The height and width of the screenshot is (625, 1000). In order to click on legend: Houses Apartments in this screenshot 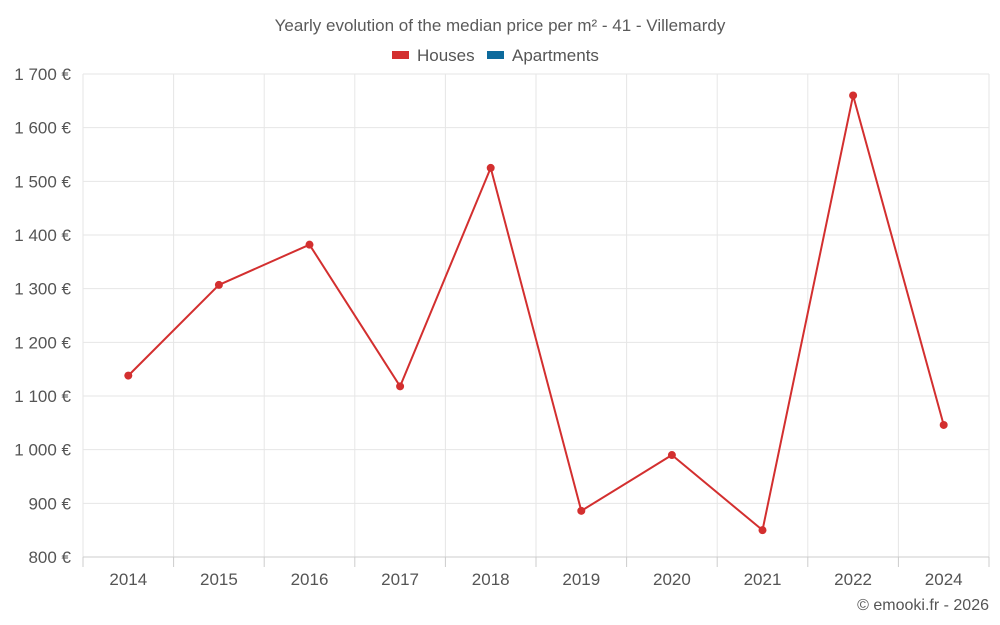, I will do `click(495, 55)`.